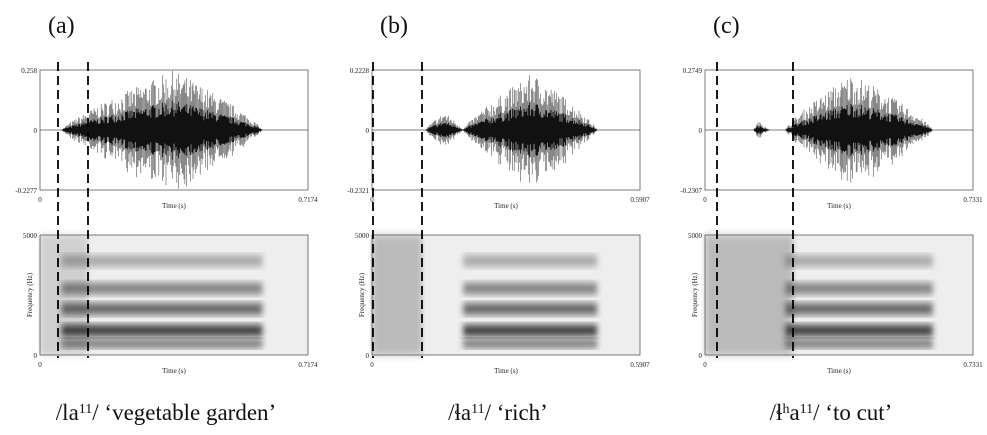 This screenshot has height=435, width=987. I want to click on y-bottom-label: -0.2277, so click(26, 191).